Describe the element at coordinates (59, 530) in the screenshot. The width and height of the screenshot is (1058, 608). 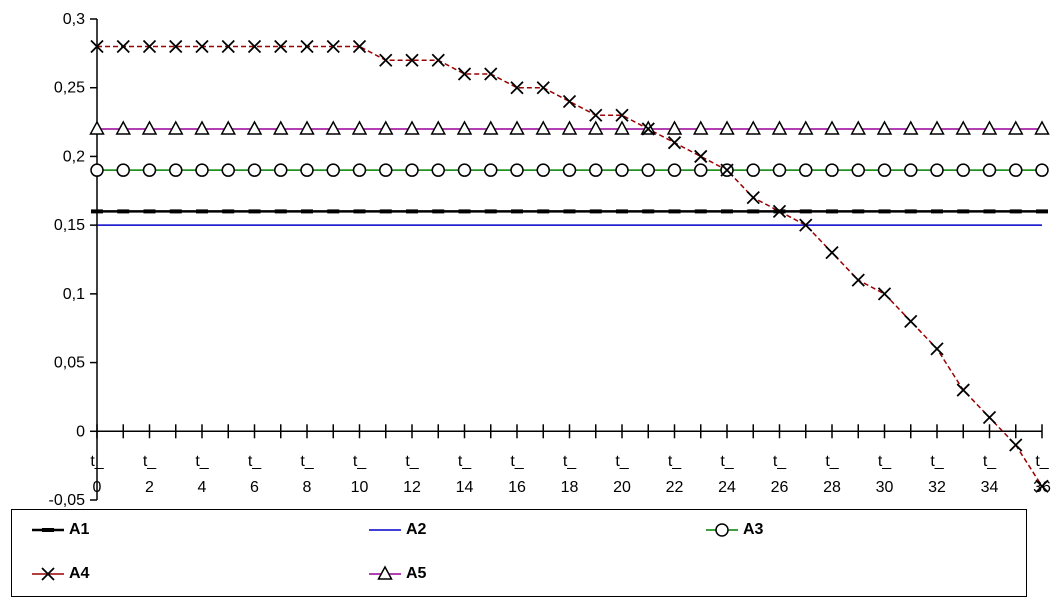
I see `legend-item-a1: A1` at that location.